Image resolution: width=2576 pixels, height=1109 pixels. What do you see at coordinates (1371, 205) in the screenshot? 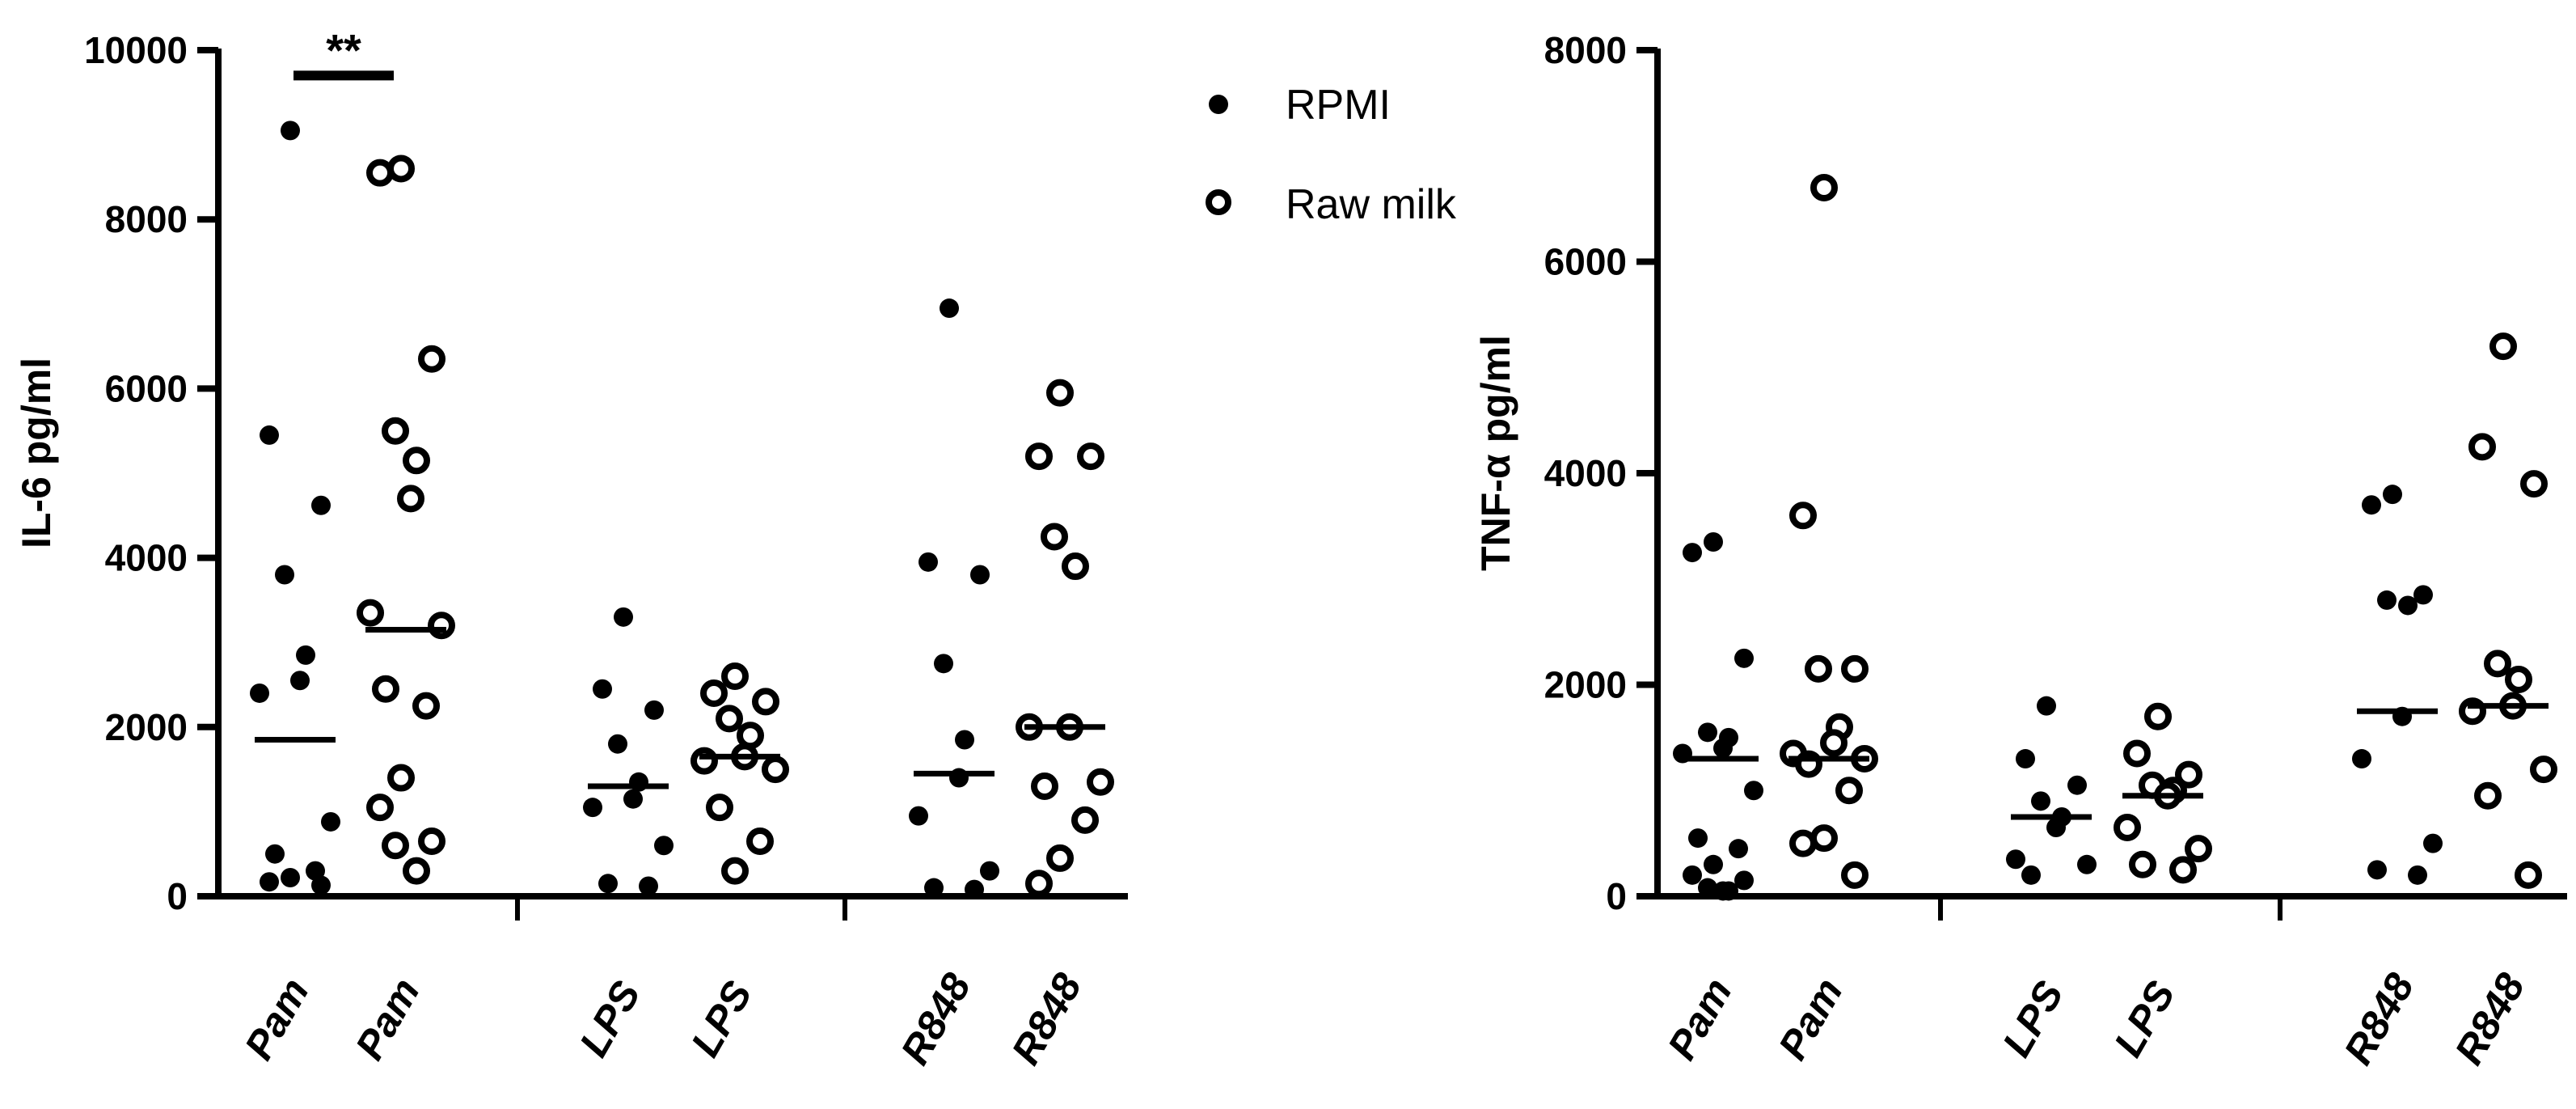
I see `legend-rawmilk-label: Raw milk` at bounding box center [1371, 205].